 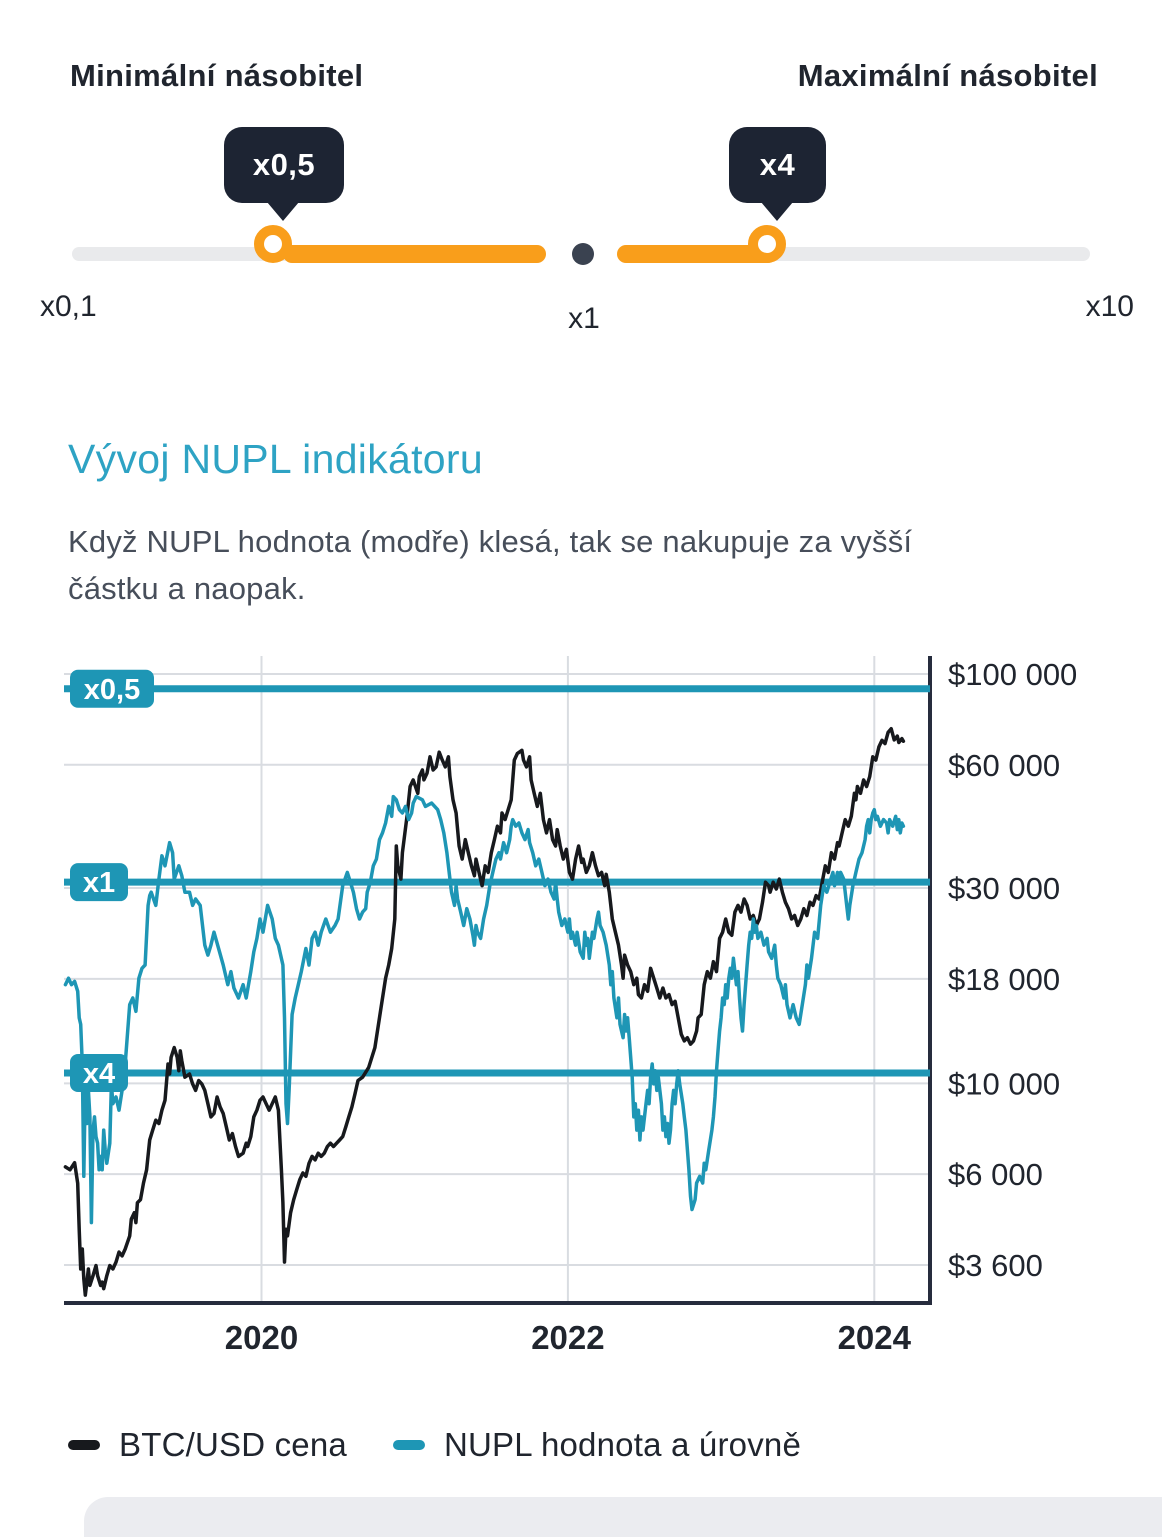 I want to click on legend-item-btc: BTC/USD cena, so click(x=207, y=1445).